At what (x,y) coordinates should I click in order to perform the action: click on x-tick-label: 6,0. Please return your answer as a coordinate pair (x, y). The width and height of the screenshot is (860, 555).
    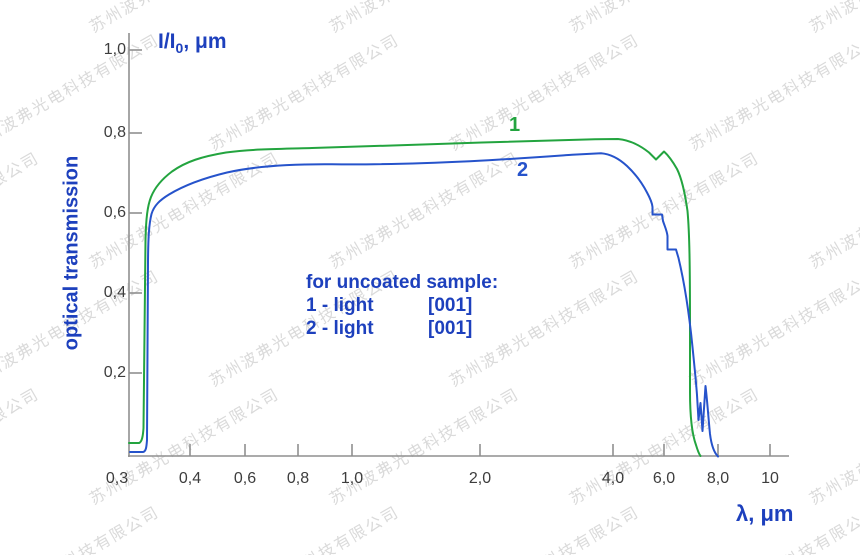
    Looking at the image, I should click on (664, 478).